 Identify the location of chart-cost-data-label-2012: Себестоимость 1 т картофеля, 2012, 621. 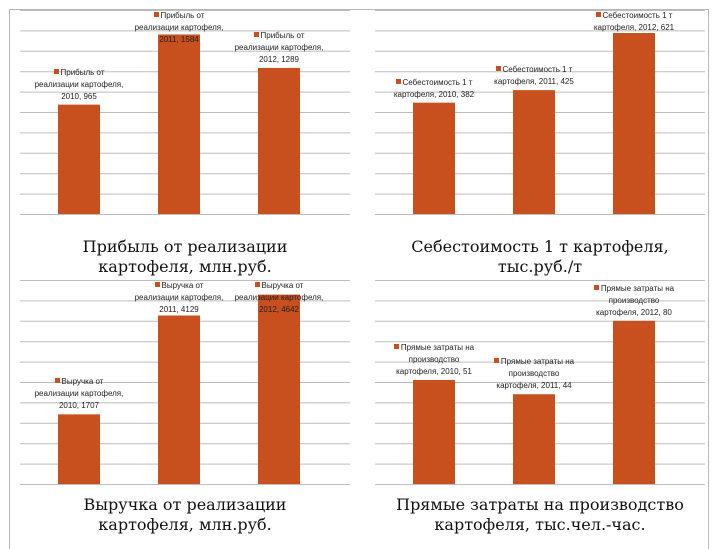
(634, 22).